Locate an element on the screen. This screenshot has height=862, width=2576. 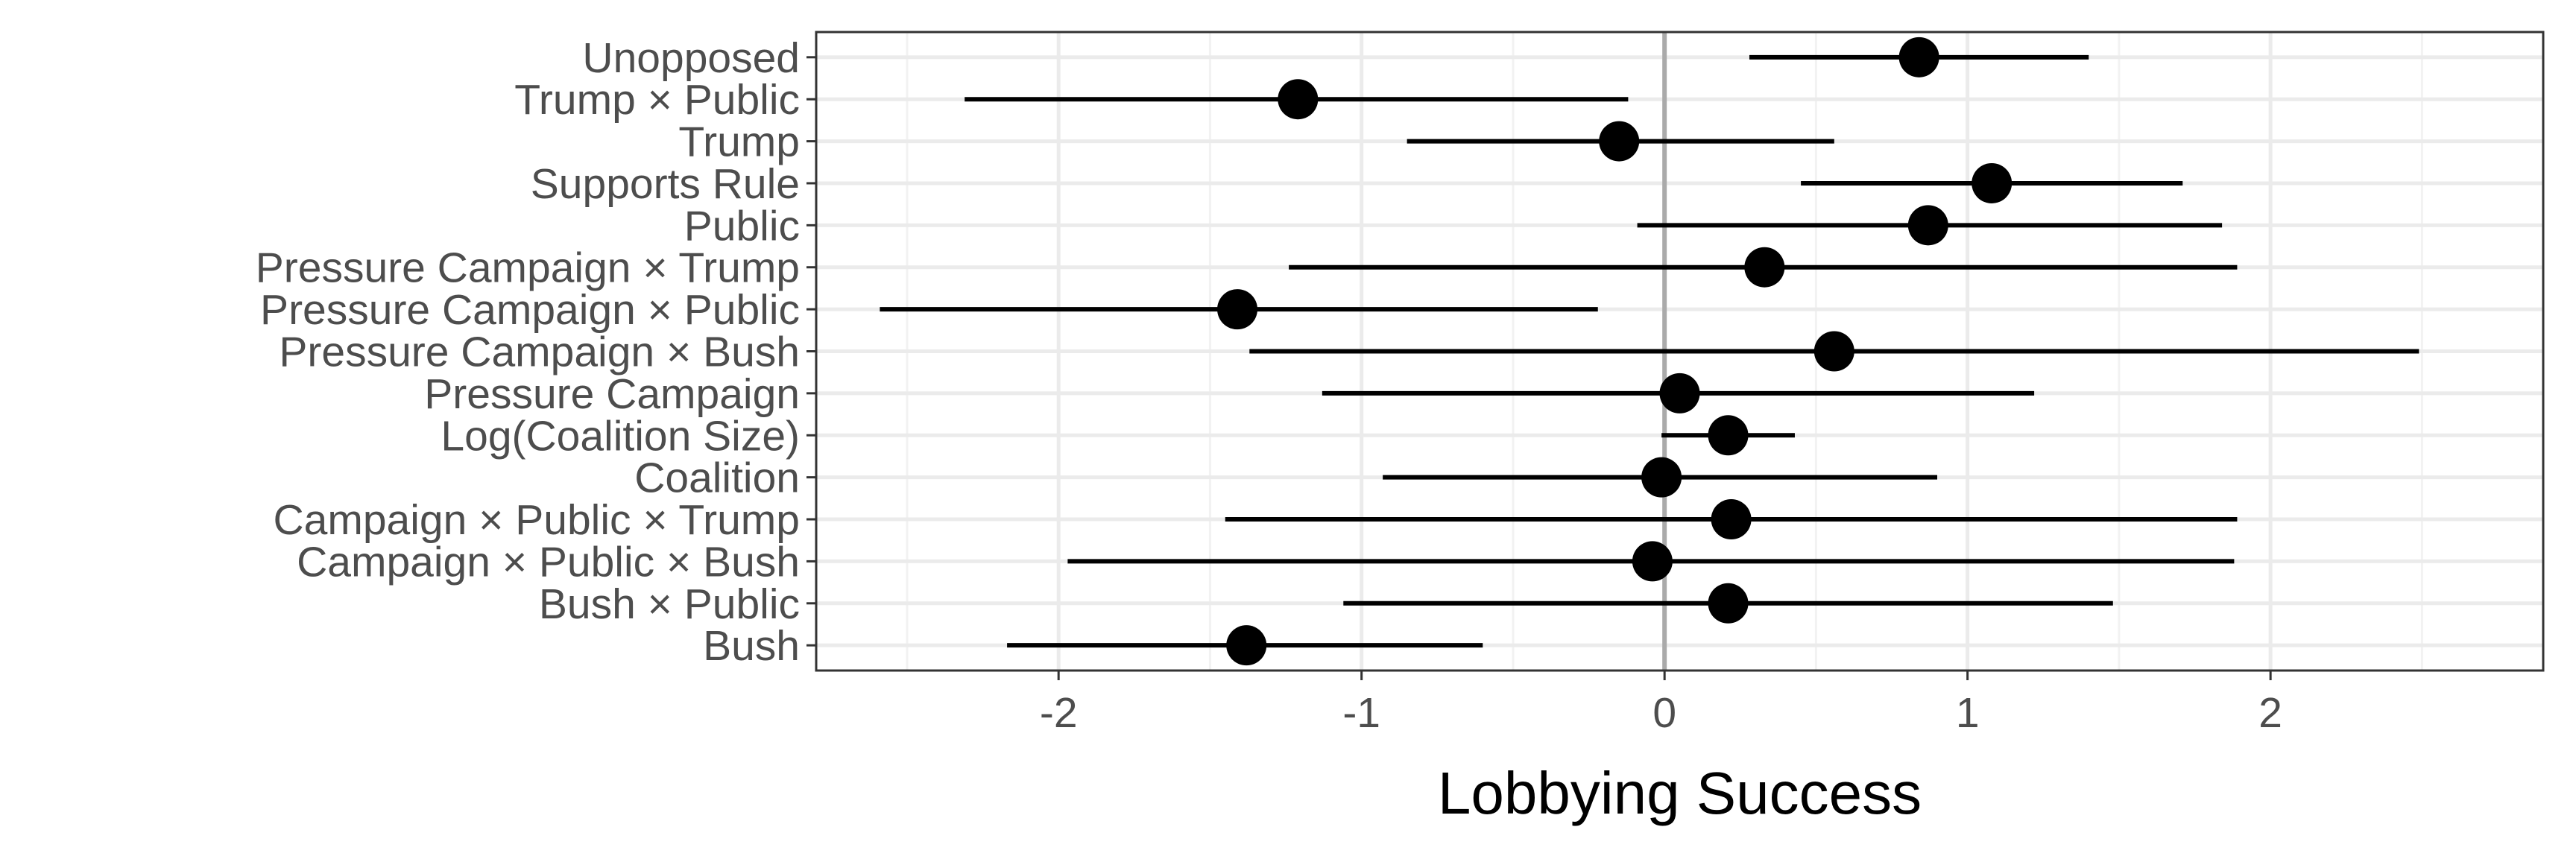
y-tick-label: Supports Rule is located at coordinates (666, 184).